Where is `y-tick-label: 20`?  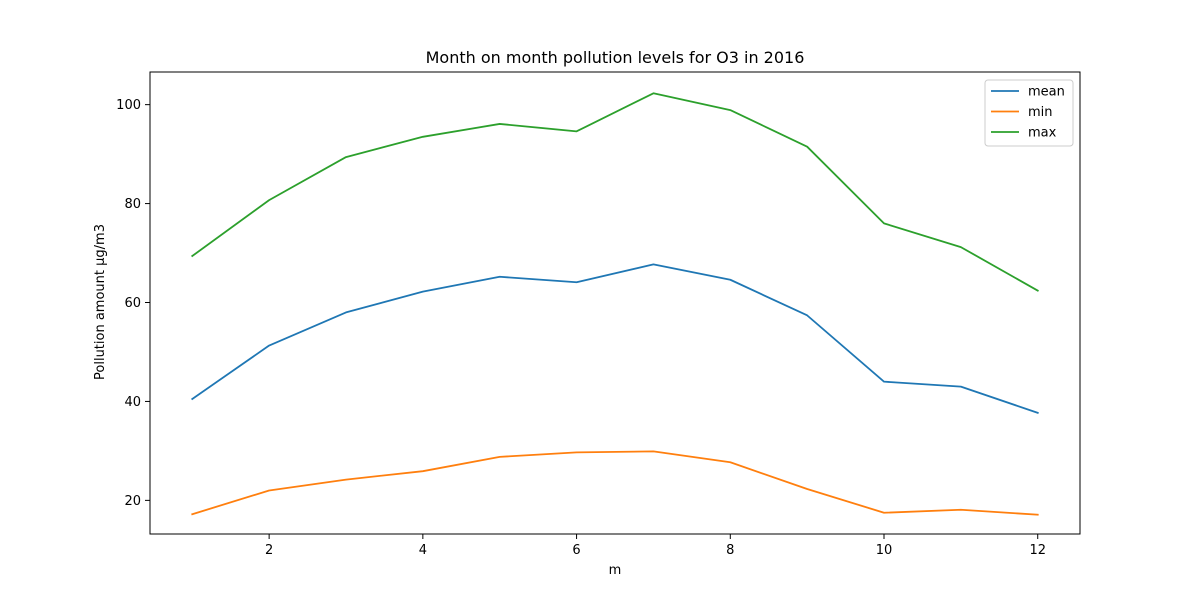
y-tick-label: 20 is located at coordinates (132, 501).